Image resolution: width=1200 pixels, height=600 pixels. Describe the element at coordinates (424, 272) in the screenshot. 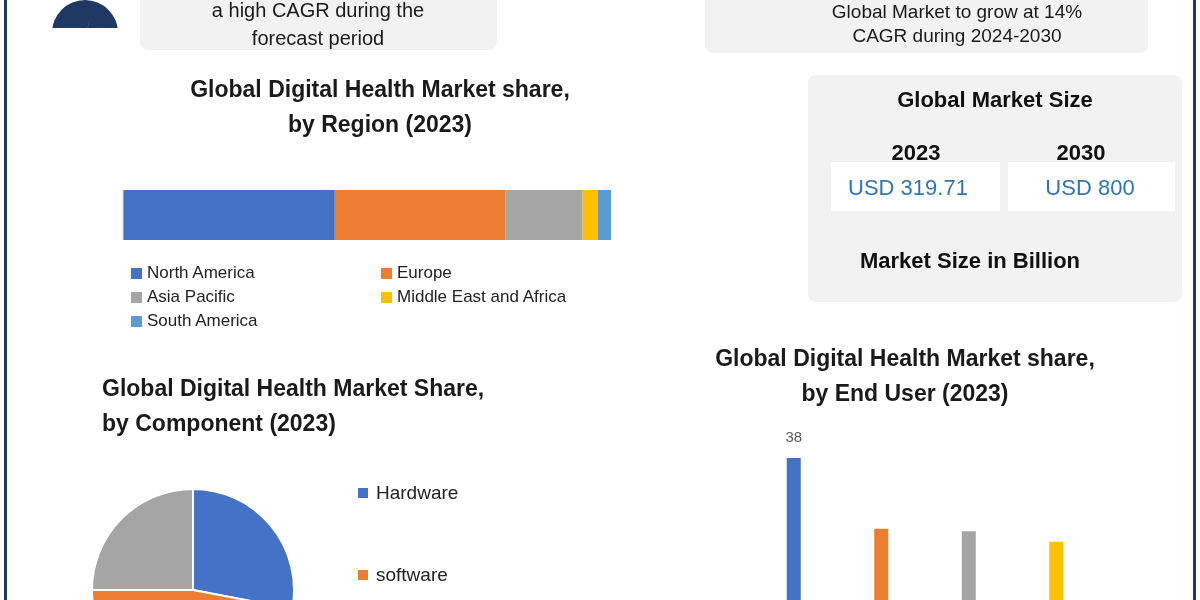

I see `legend-label: Europe` at that location.